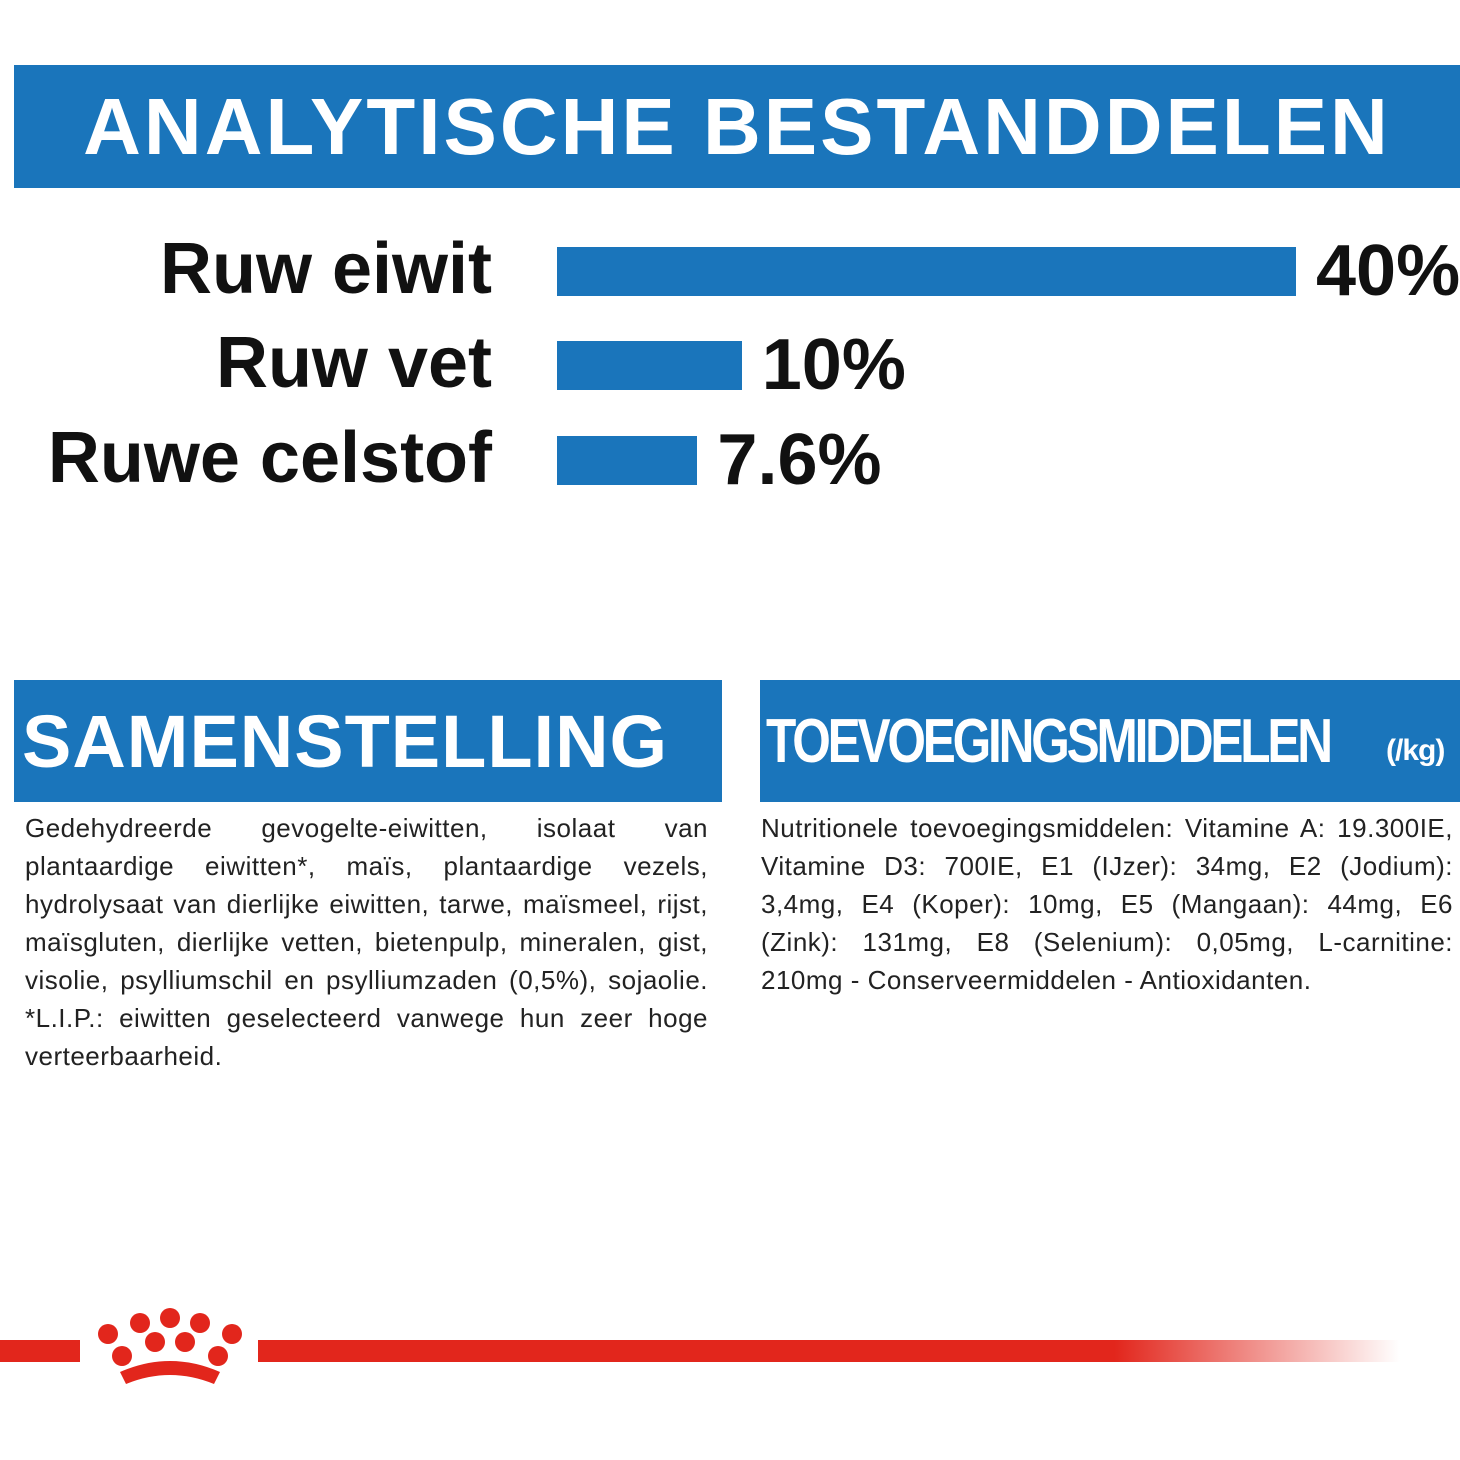 Image resolution: width=1460 pixels, height=1460 pixels. What do you see at coordinates (170, 1346) in the screenshot?
I see `crown-logo` at bounding box center [170, 1346].